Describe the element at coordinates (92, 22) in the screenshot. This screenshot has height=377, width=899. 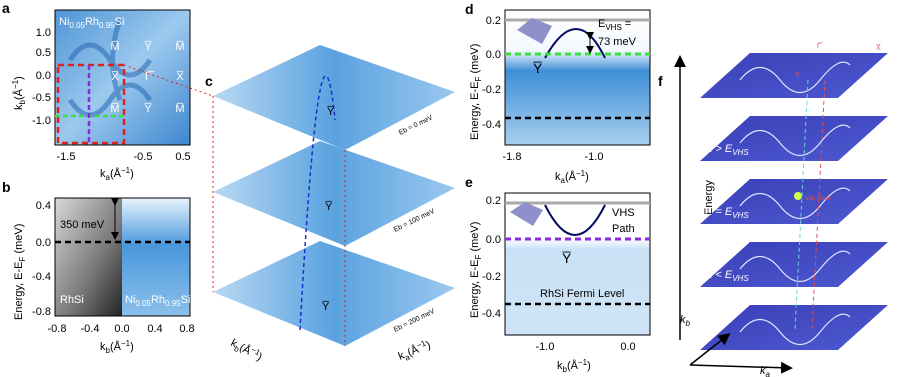
I see `formula-part: Rh` at that location.